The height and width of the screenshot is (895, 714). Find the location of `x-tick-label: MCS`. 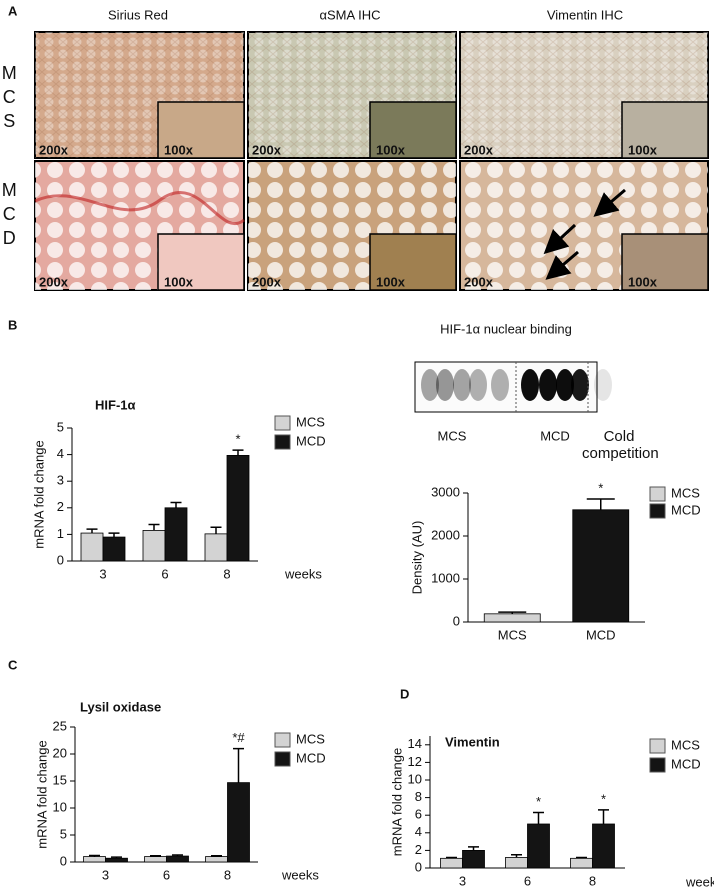

x-tick-label: MCS is located at coordinates (512, 634).